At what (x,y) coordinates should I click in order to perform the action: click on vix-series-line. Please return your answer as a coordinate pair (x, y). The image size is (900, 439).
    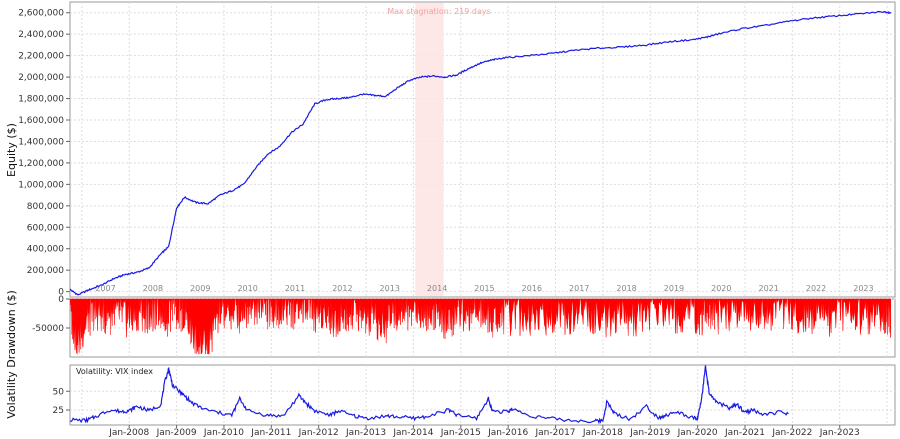
    Looking at the image, I should click on (429, 395).